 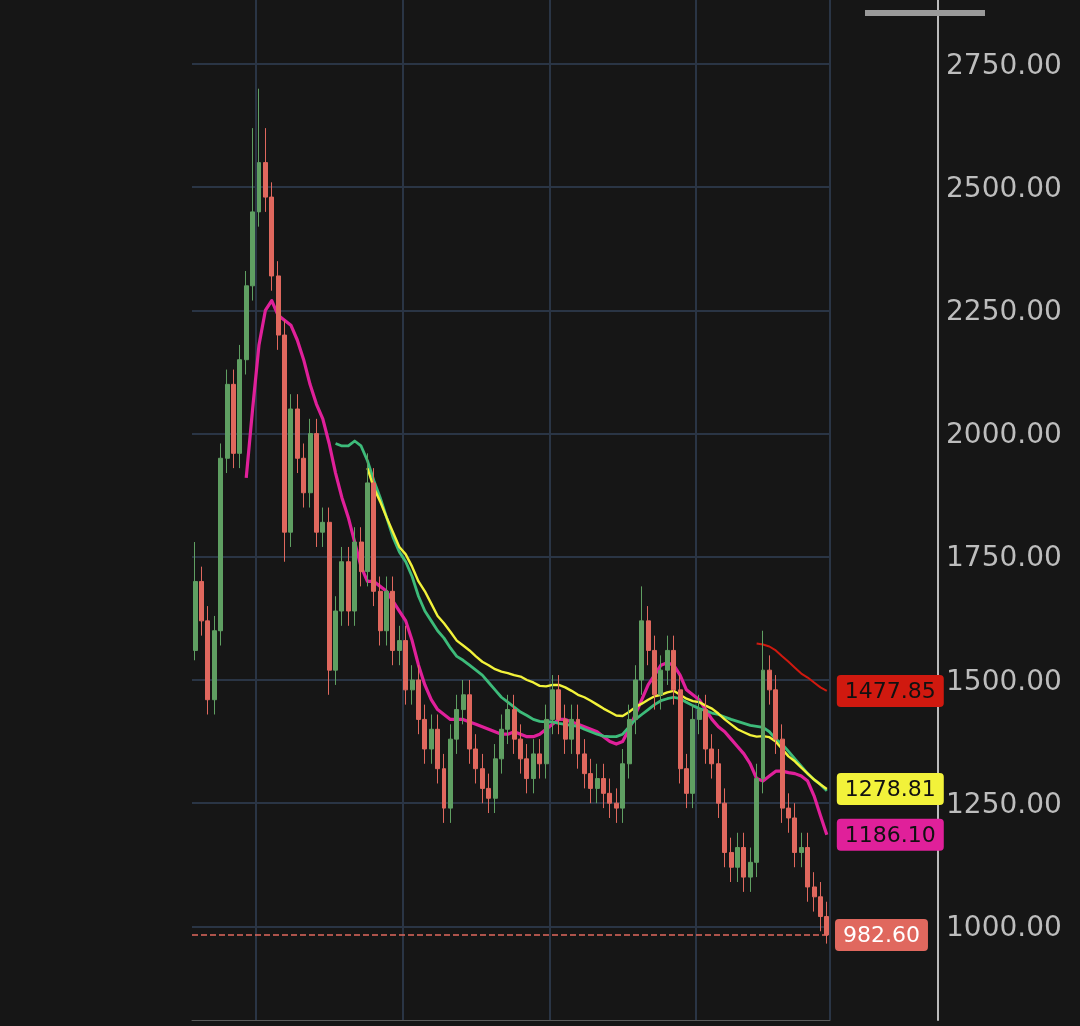 I want to click on data-label: 1477.85, so click(x=890, y=691).